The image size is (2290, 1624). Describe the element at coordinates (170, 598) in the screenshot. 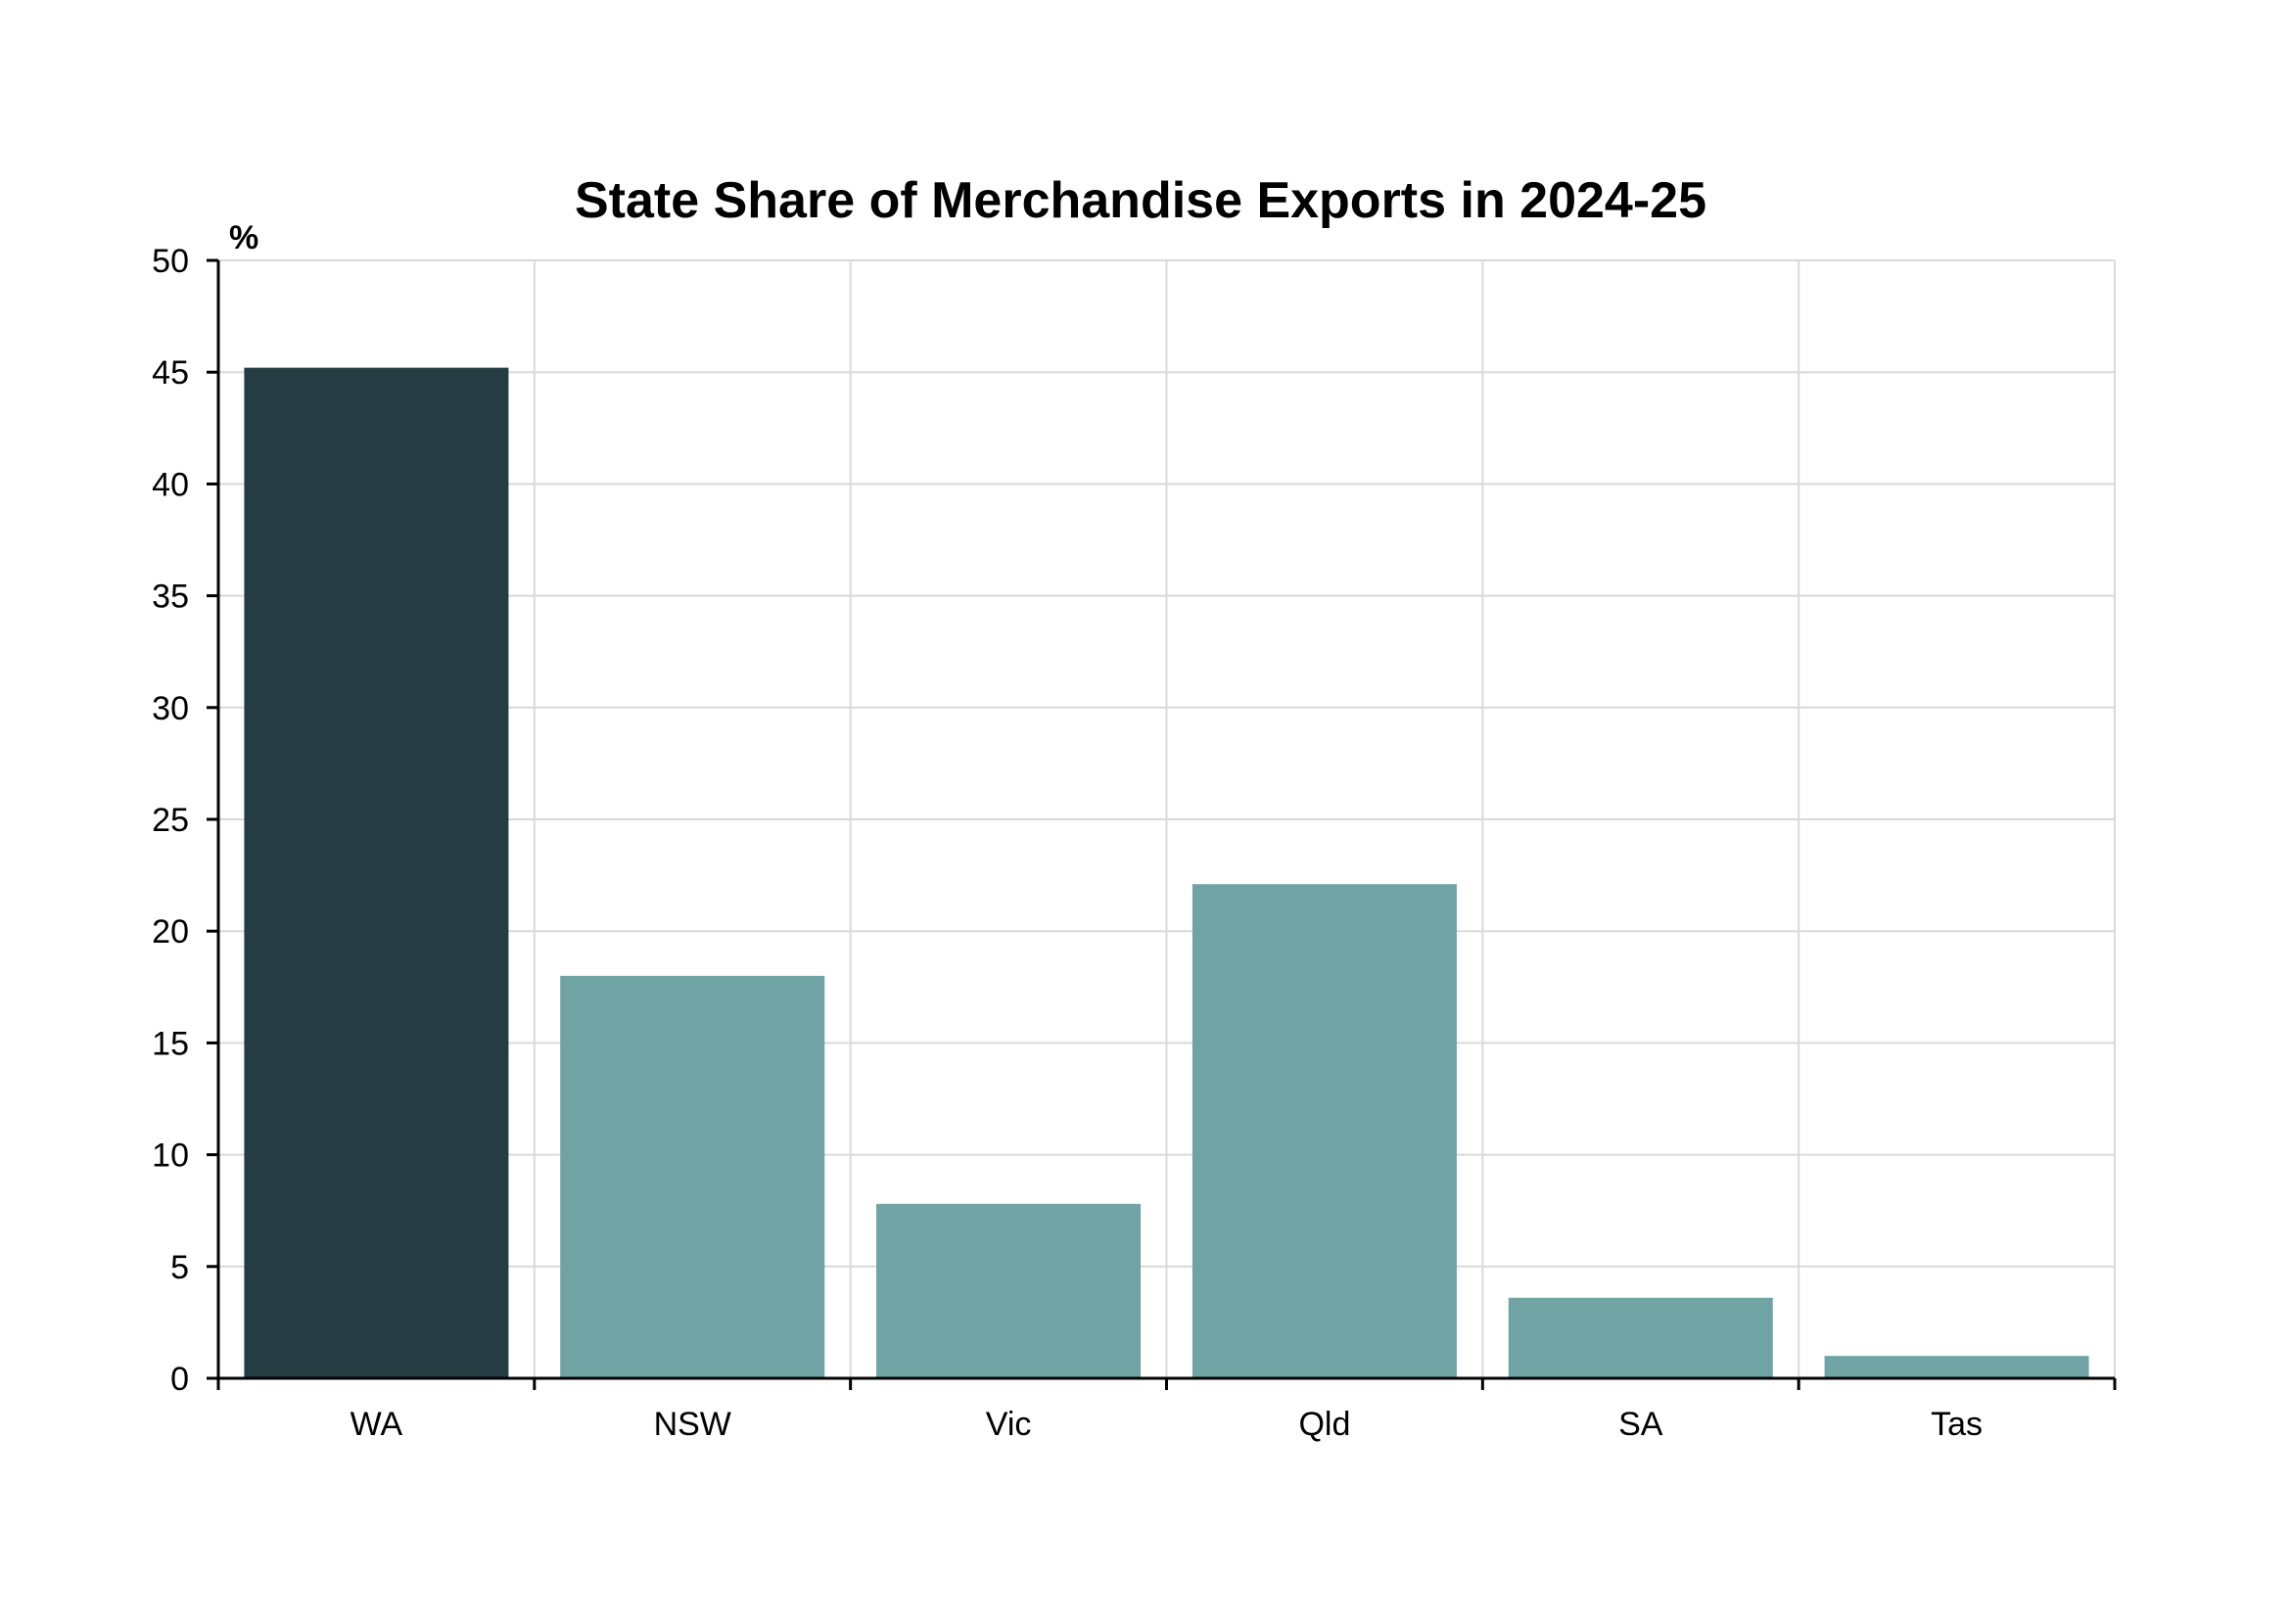

I see `y-tick-label: 35` at that location.